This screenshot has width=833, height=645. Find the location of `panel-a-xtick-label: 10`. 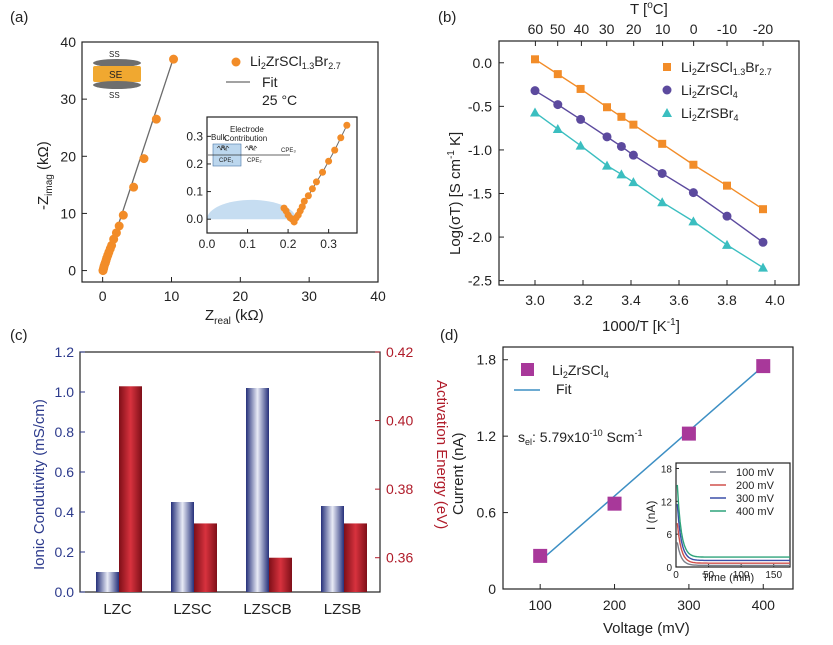

panel-a-xtick-label: 10 is located at coordinates (172, 296).